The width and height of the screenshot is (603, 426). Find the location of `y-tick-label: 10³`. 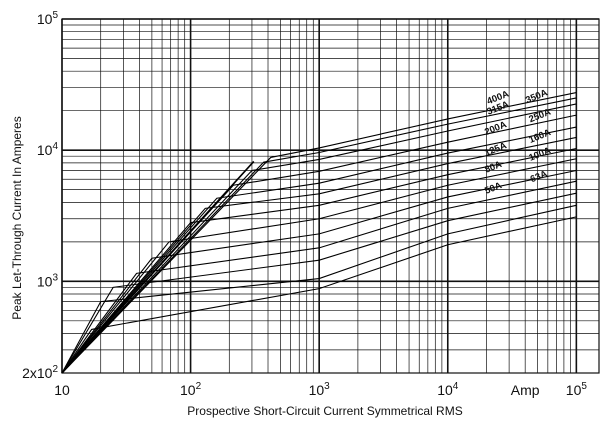

y-tick-label: 10³ is located at coordinates (48, 280).